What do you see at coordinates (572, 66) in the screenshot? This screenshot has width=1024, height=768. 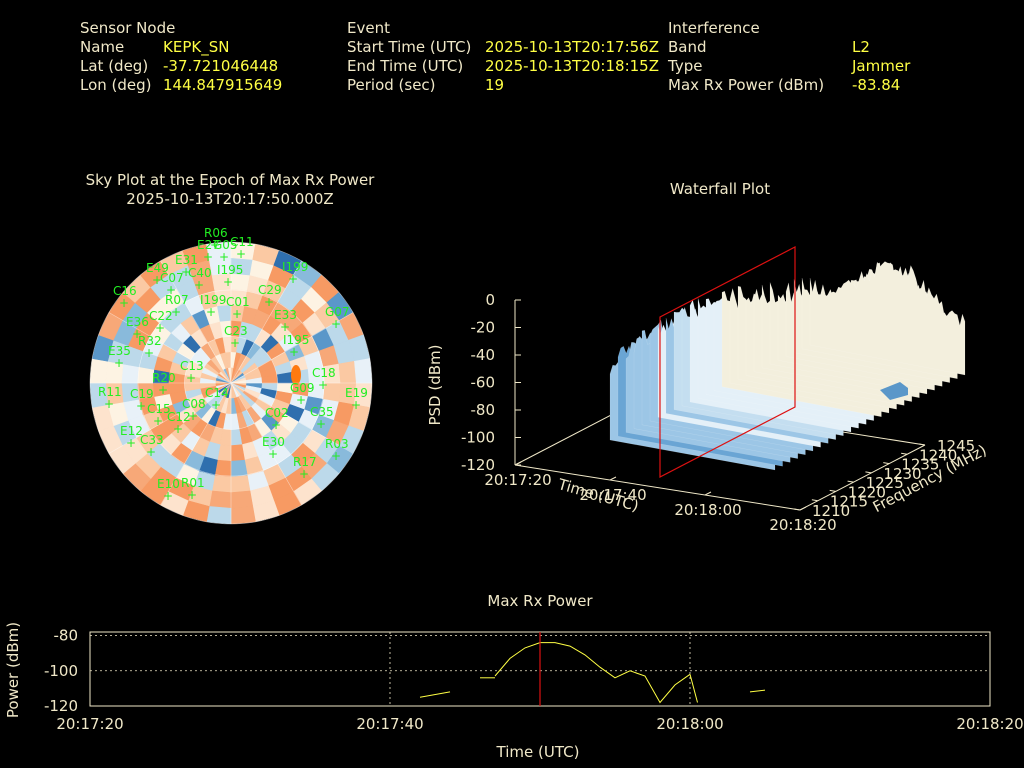 I see `event-end-value: 2025-10-13T20:18:15Z` at bounding box center [572, 66].